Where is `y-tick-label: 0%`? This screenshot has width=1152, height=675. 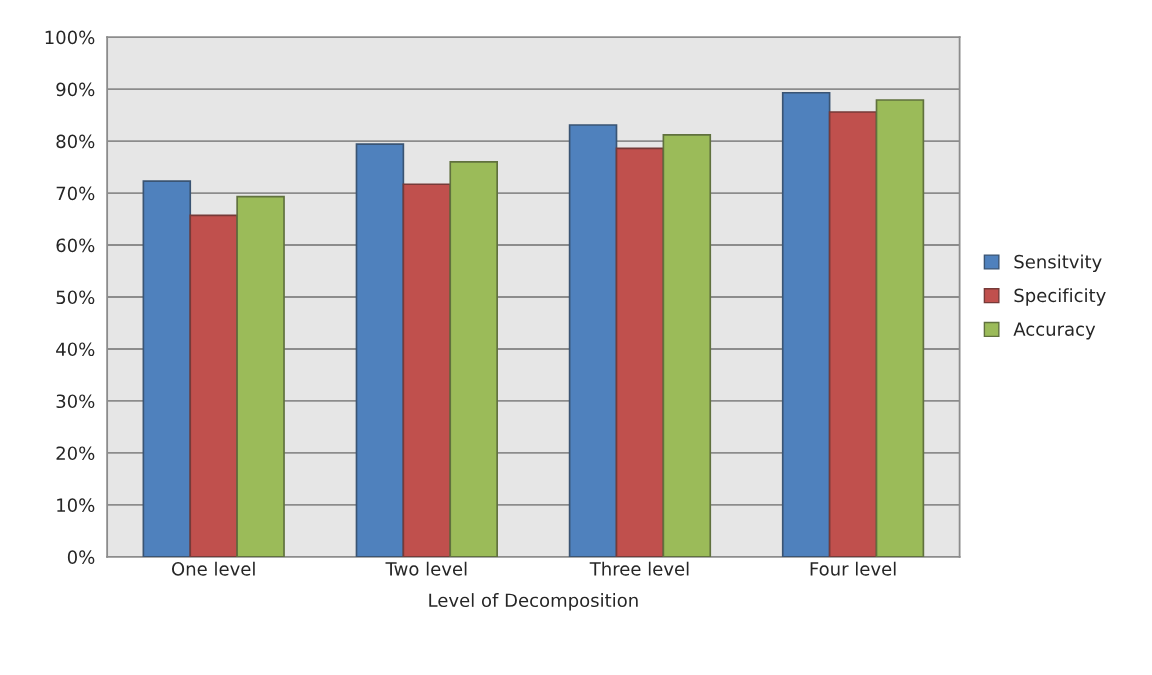
y-tick-label: 0% is located at coordinates (81, 557).